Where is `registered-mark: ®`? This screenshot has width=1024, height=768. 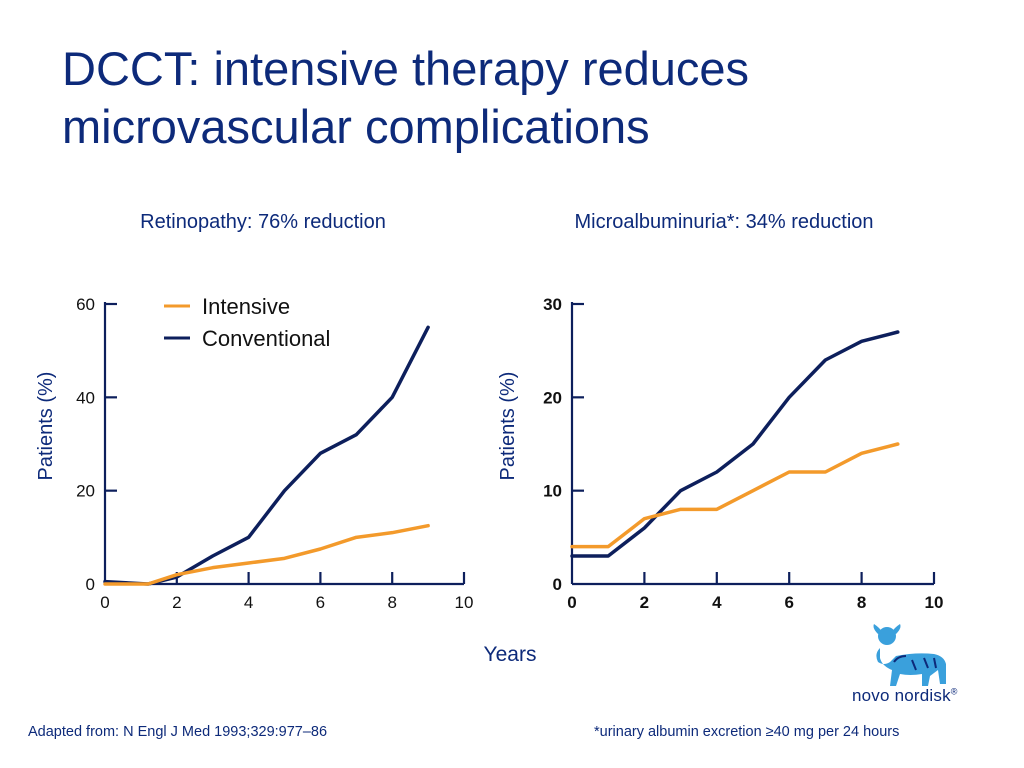 registered-mark: ® is located at coordinates (954, 691).